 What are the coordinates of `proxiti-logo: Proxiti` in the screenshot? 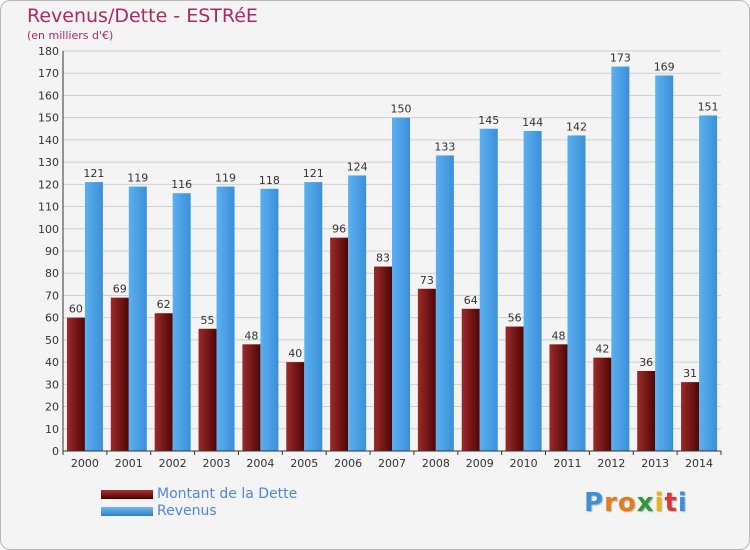 It's located at (636, 503).